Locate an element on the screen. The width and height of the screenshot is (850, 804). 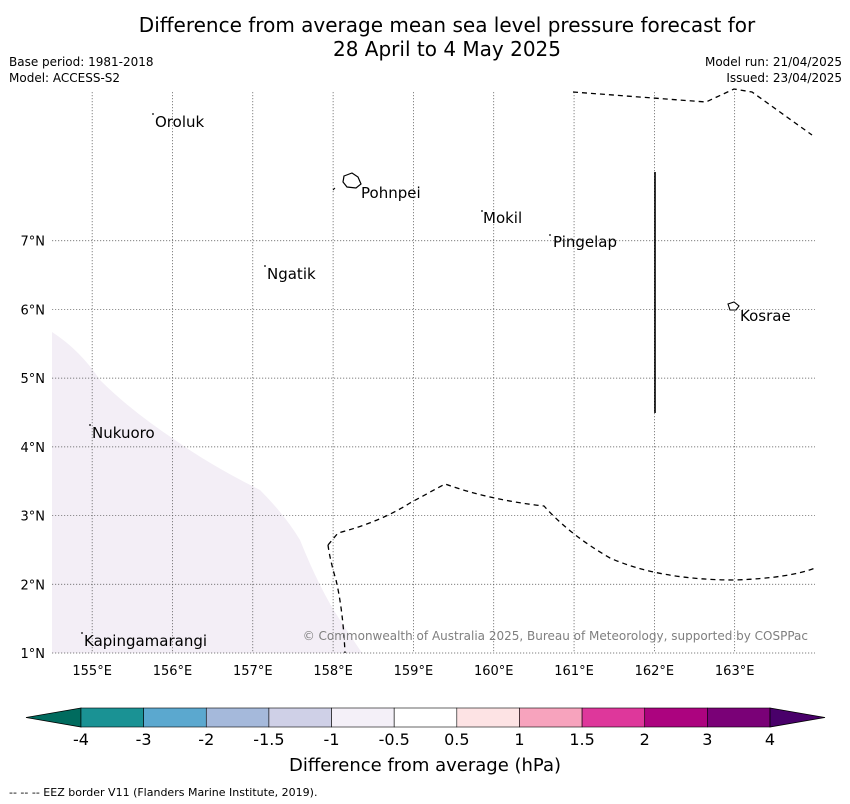
lat-tick-label: 7°N is located at coordinates (33, 242).